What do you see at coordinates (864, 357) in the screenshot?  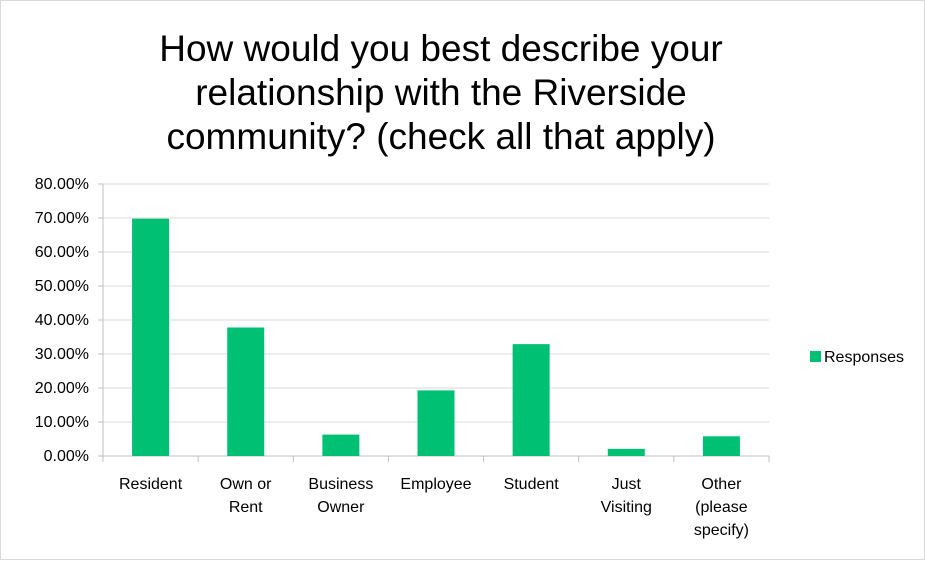 I see `legend-label: Responses` at bounding box center [864, 357].